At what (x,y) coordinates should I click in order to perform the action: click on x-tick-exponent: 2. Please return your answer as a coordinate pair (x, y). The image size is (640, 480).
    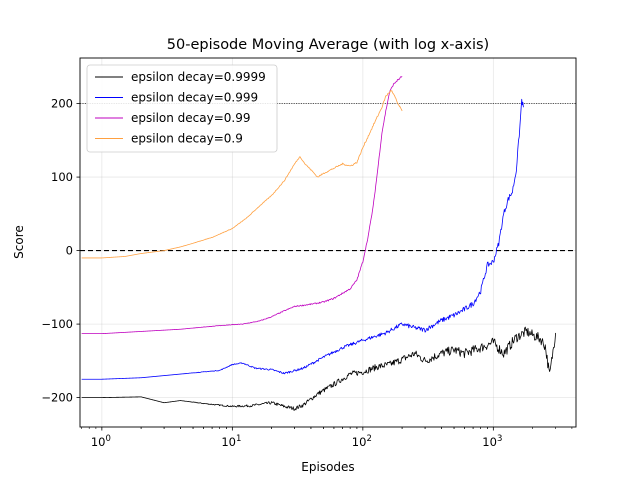
    Looking at the image, I should click on (368, 439).